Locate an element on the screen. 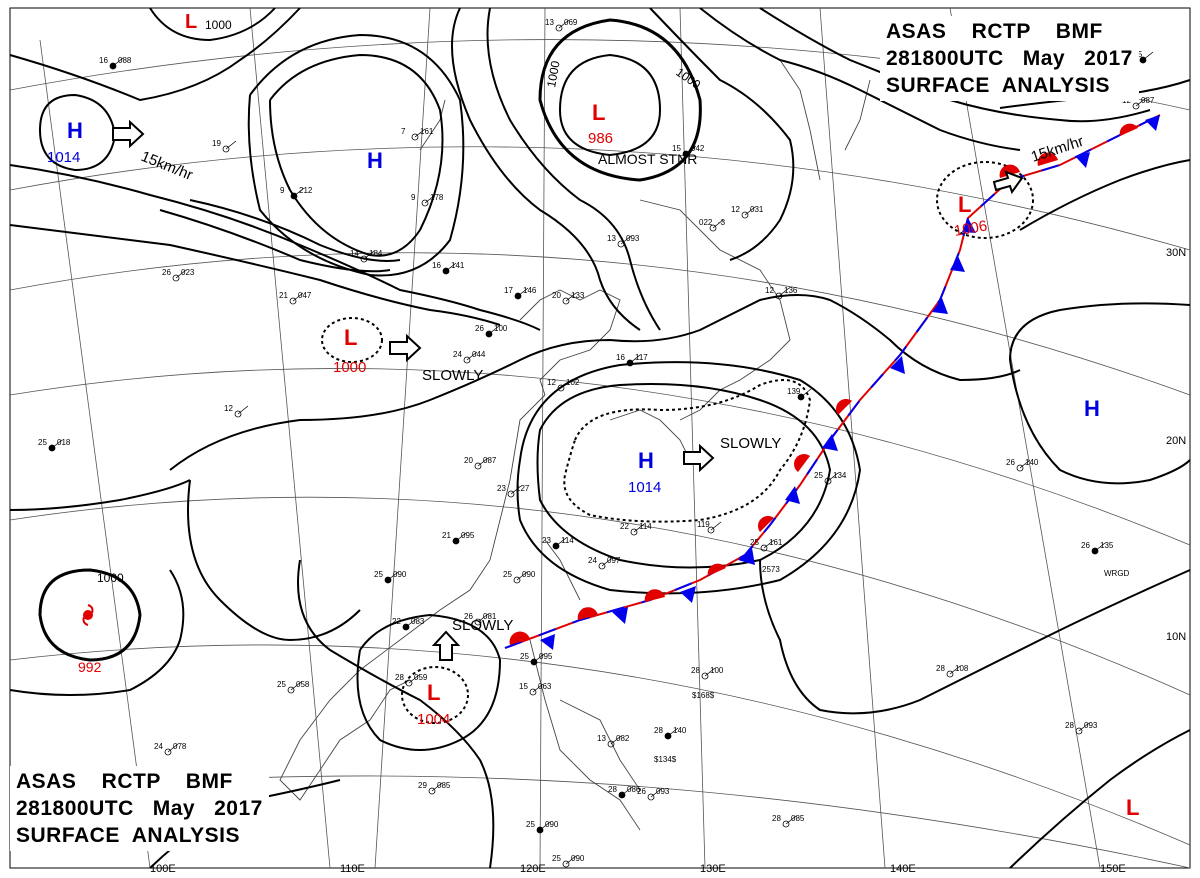 This screenshot has height=878, width=1200. low-north-symbol: L is located at coordinates (598, 112).